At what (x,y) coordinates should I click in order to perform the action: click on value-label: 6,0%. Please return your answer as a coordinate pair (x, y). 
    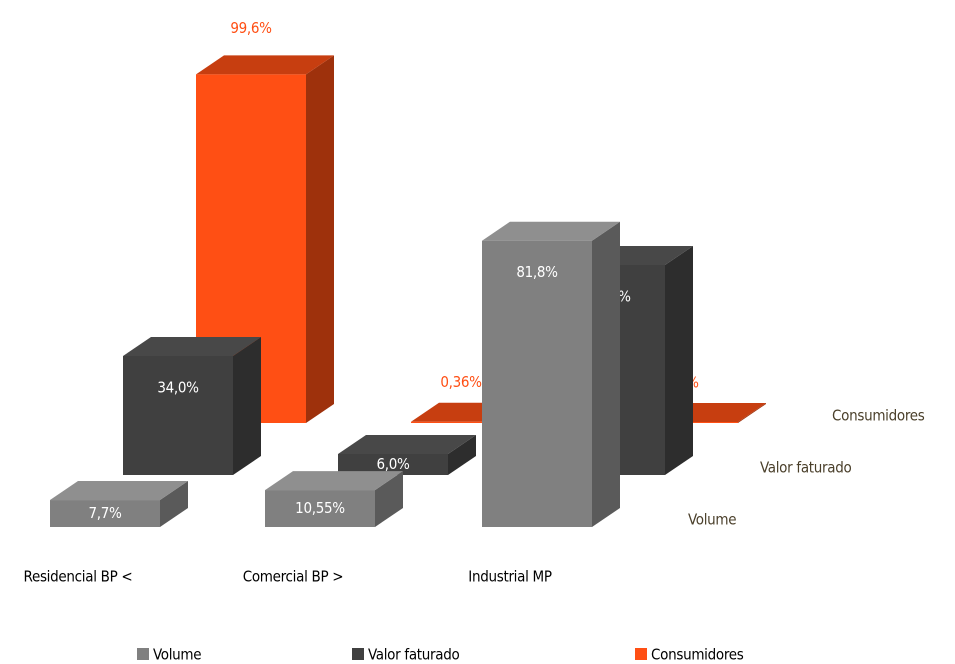
    Looking at the image, I should click on (393, 464).